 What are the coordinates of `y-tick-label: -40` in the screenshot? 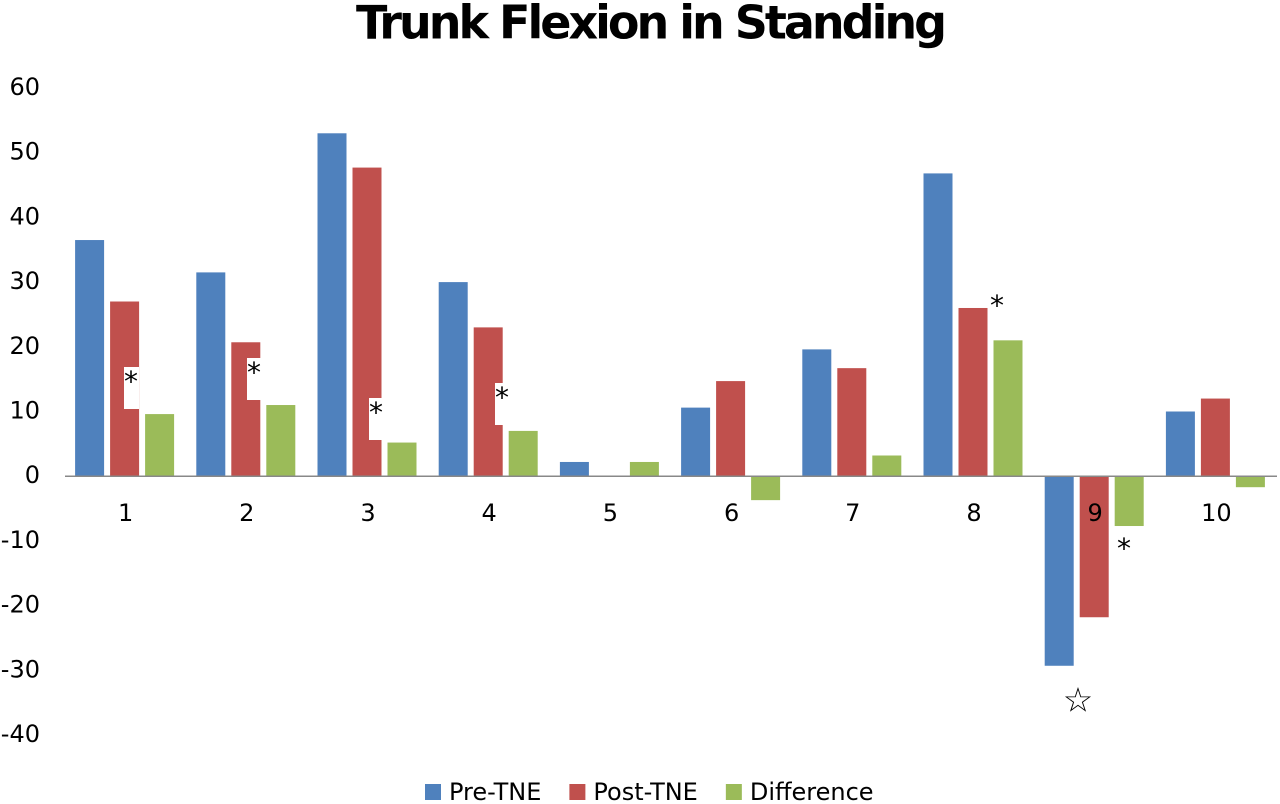 It's located at (20, 734).